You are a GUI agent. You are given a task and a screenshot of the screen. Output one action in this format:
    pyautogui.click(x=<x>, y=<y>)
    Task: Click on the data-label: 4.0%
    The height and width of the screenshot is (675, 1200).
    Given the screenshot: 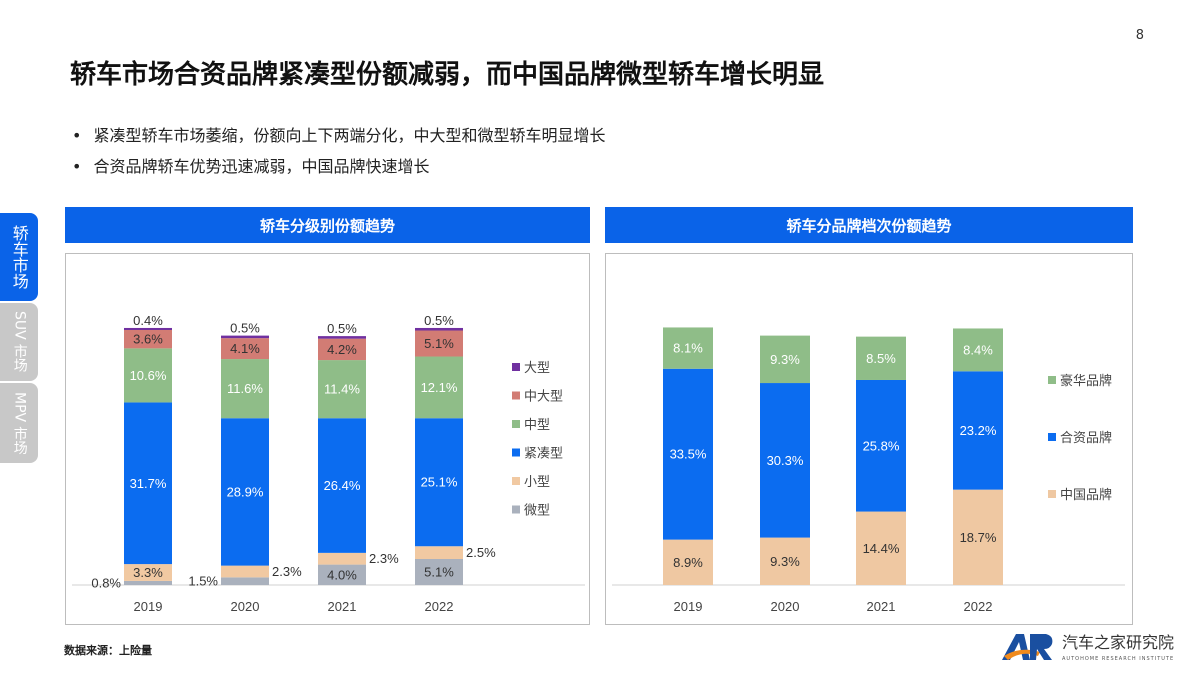 What is the action you would take?
    pyautogui.click(x=342, y=574)
    